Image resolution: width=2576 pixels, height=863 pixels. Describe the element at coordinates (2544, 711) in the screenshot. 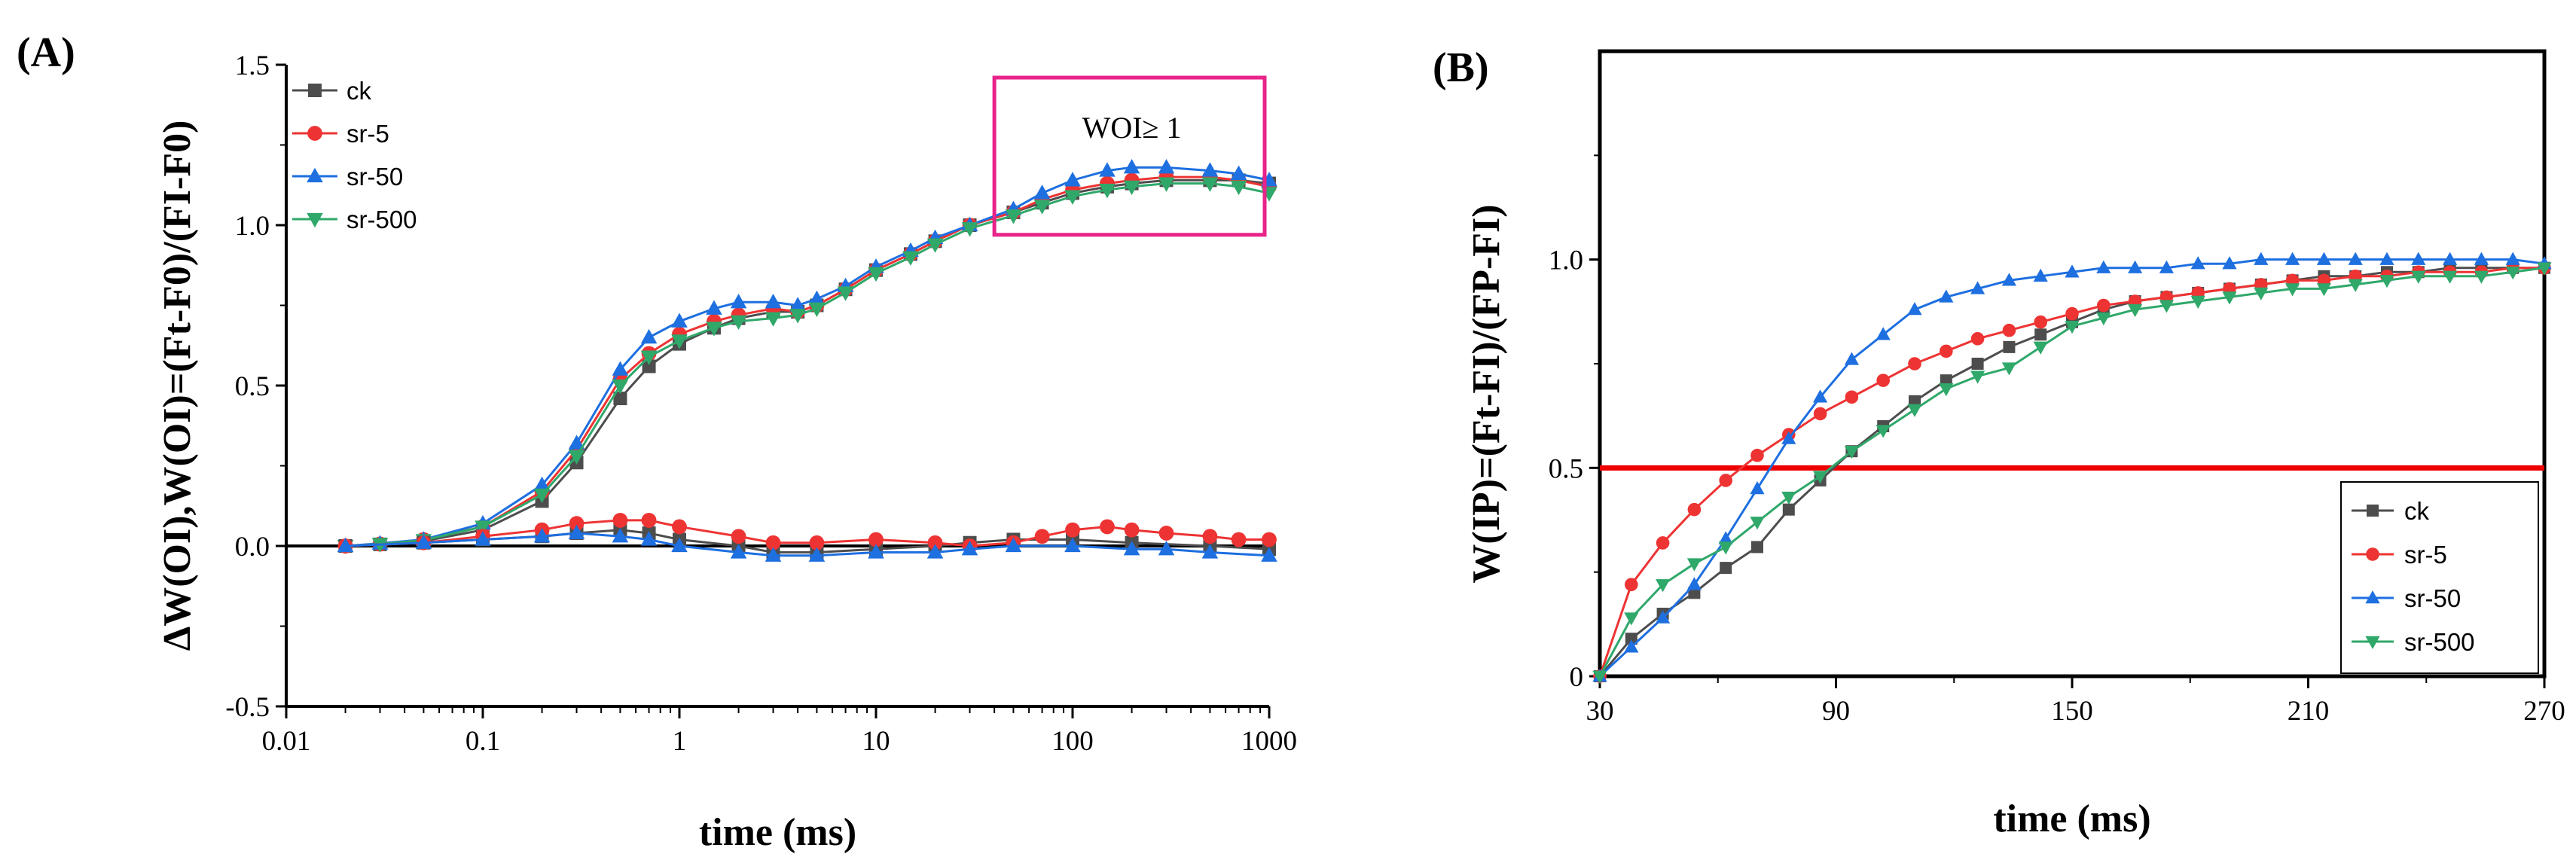

I see `x-tick-label: 270` at that location.